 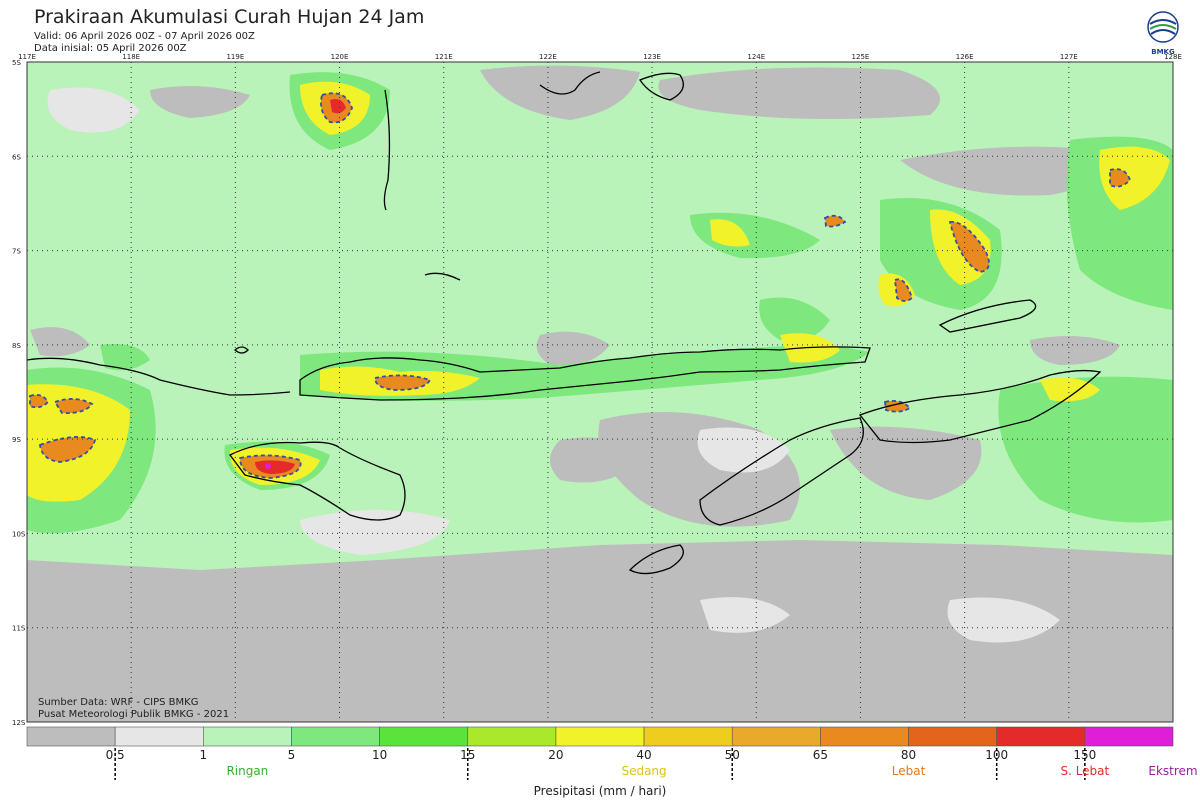 I want to click on lat-tick-label: 12S, so click(x=19, y=723).